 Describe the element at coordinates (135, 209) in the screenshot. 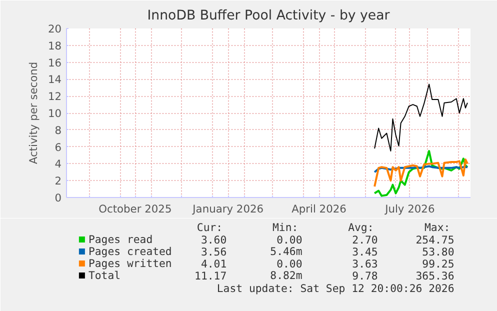

I see `x-tick-label: October 2025` at that location.